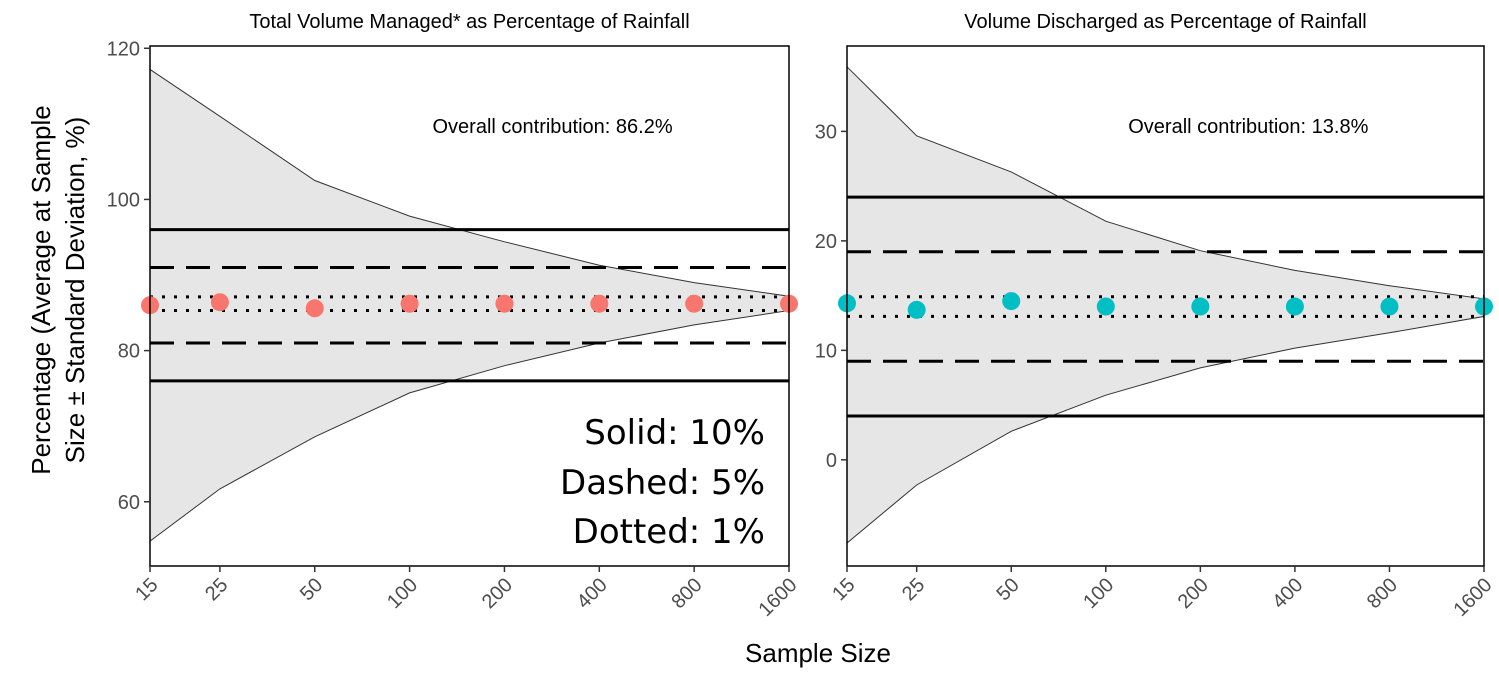 Image resolution: width=1499 pixels, height=674 pixels. I want to click on y-axis-label-line1: Percentage (Average at Sample, so click(41, 290).